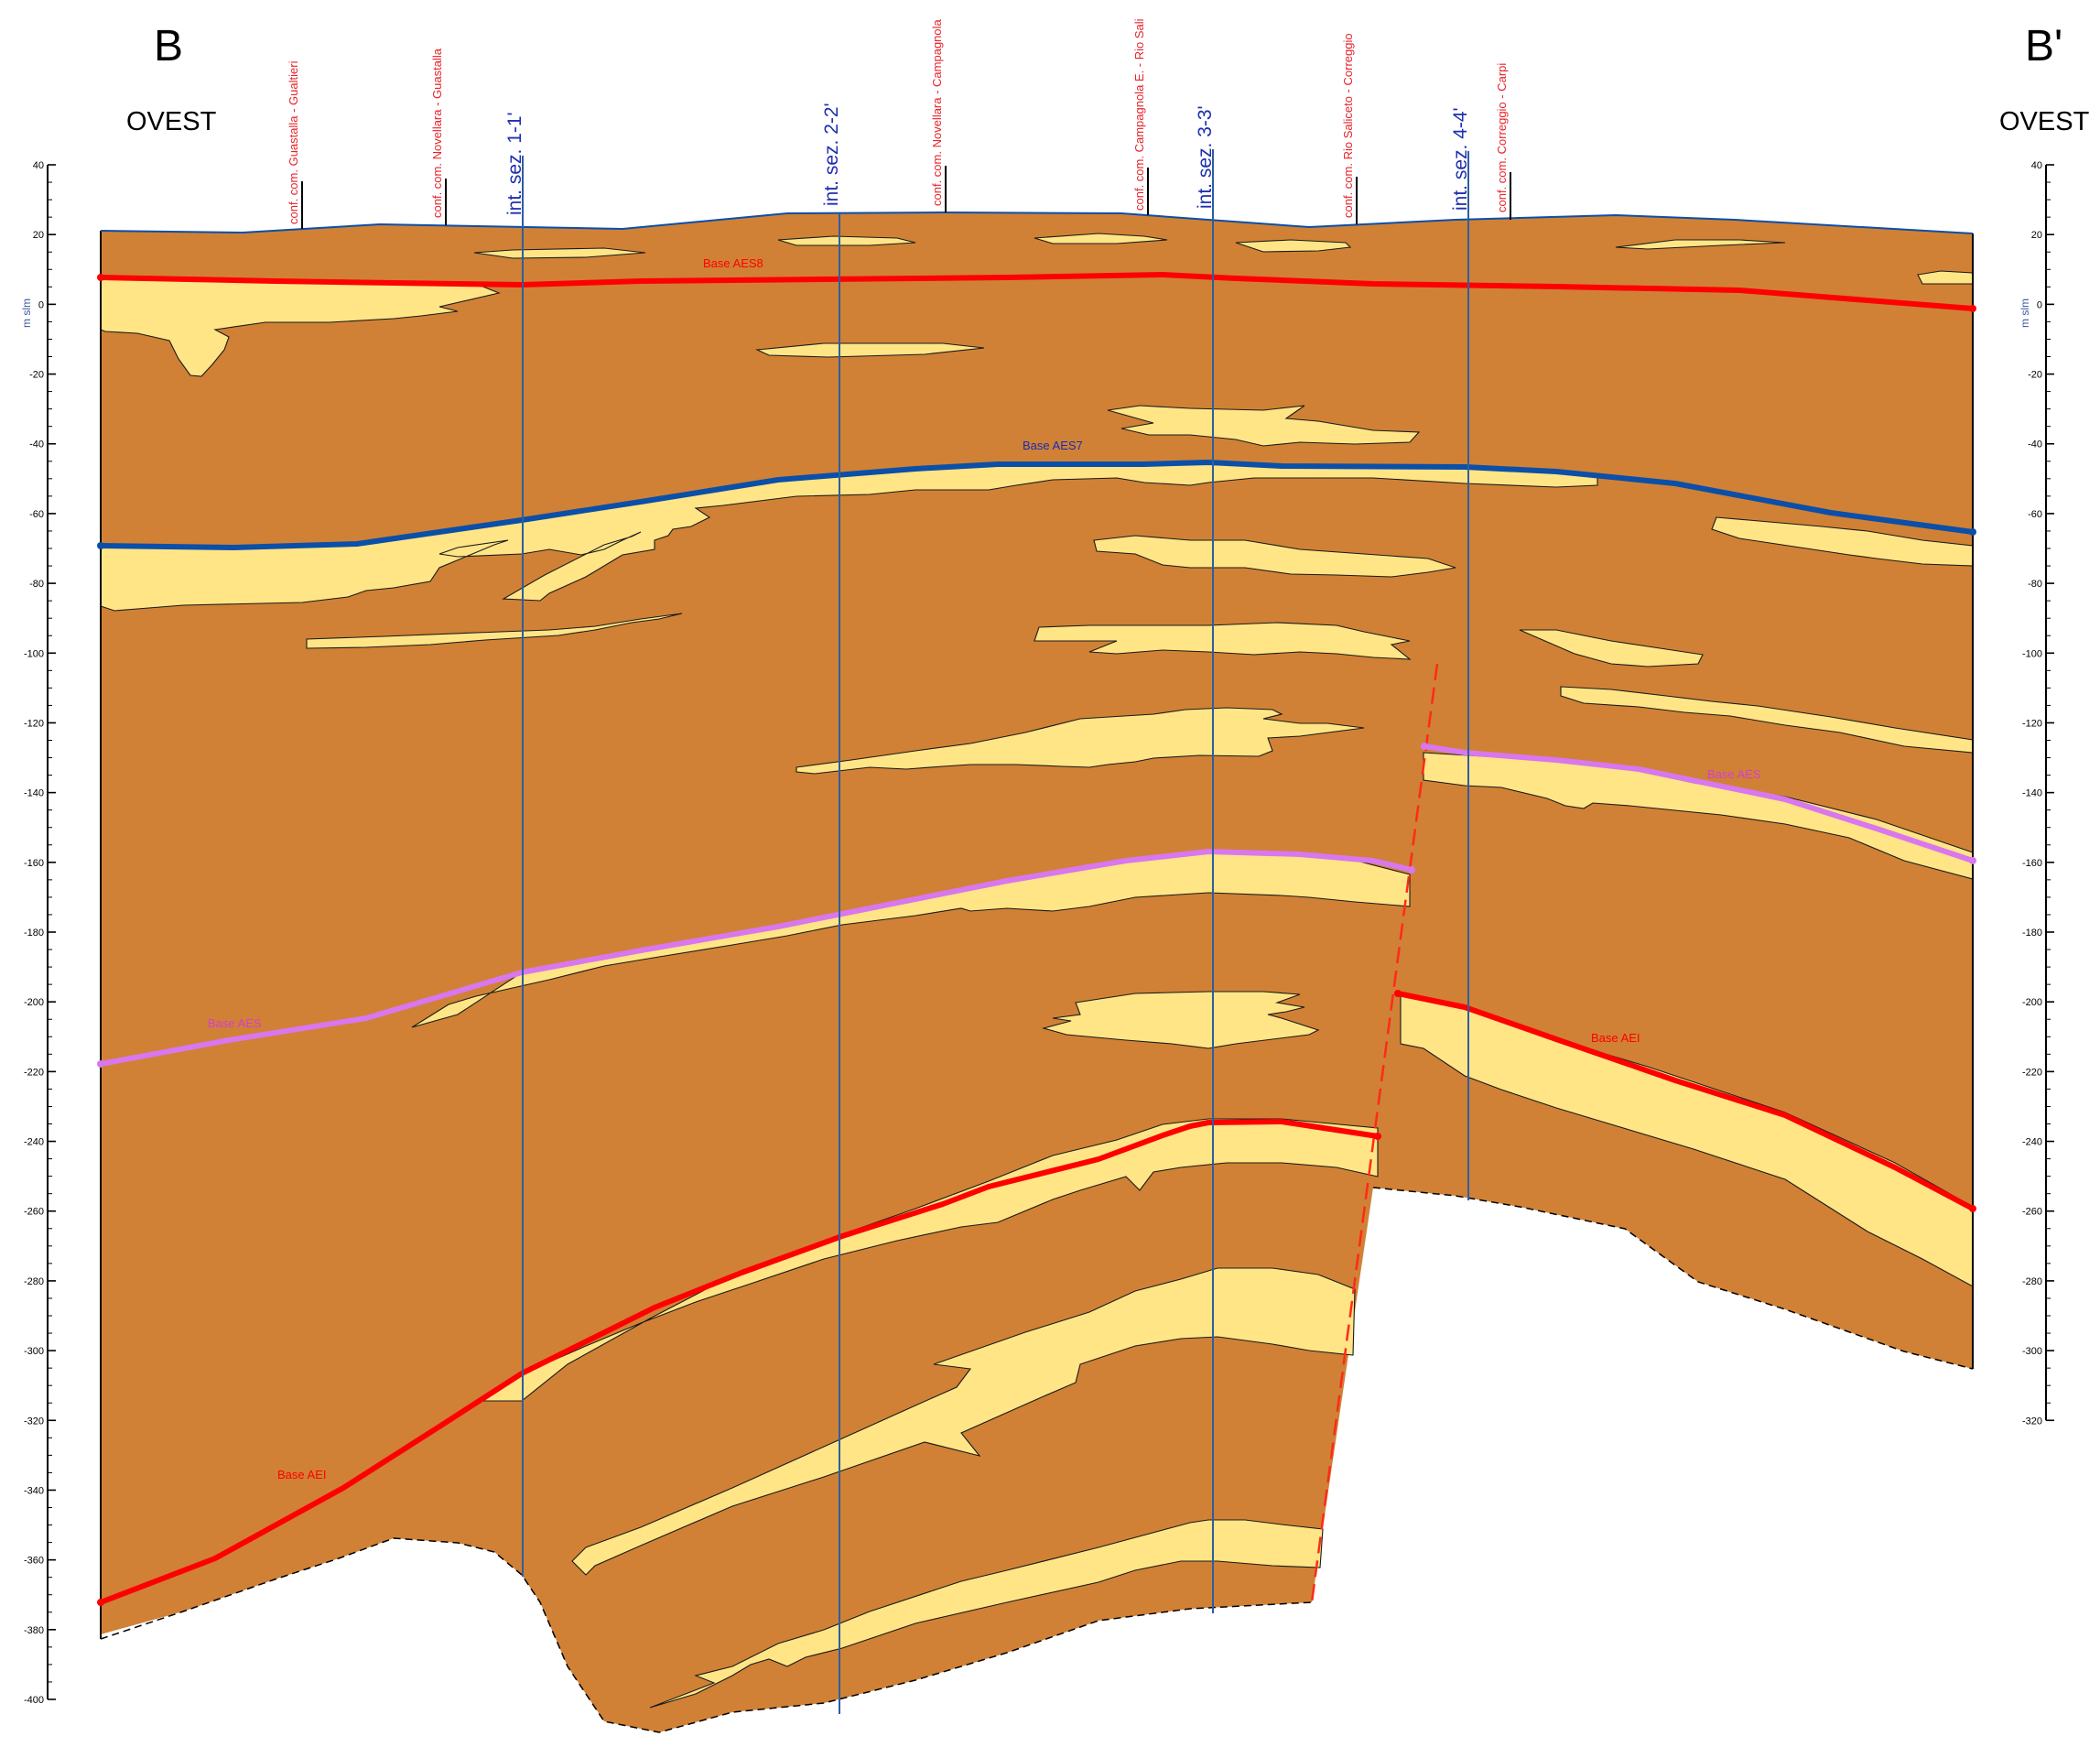  I want to click on base-aes8-label: Base AES8, so click(733, 263).